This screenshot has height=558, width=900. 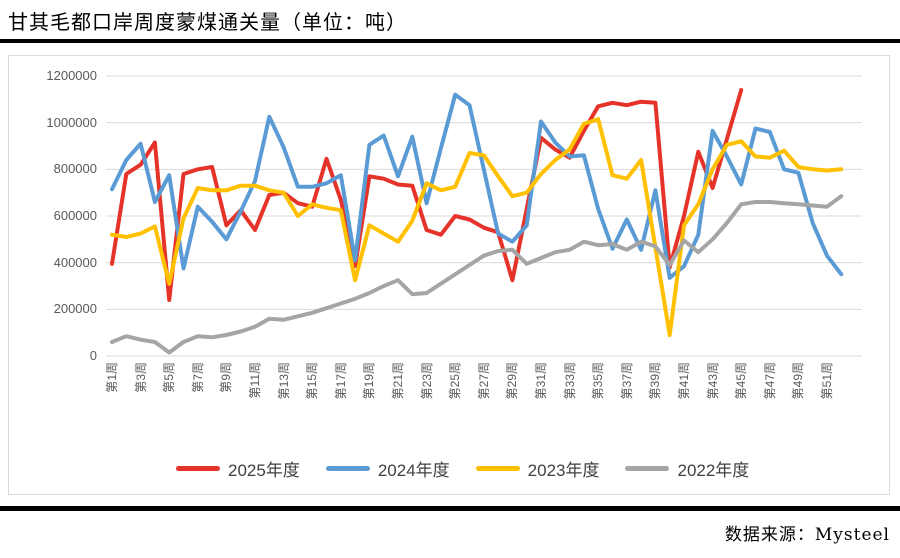 What do you see at coordinates (512, 381) in the screenshot?
I see `x-axis-tick-label: 第29周` at bounding box center [512, 381].